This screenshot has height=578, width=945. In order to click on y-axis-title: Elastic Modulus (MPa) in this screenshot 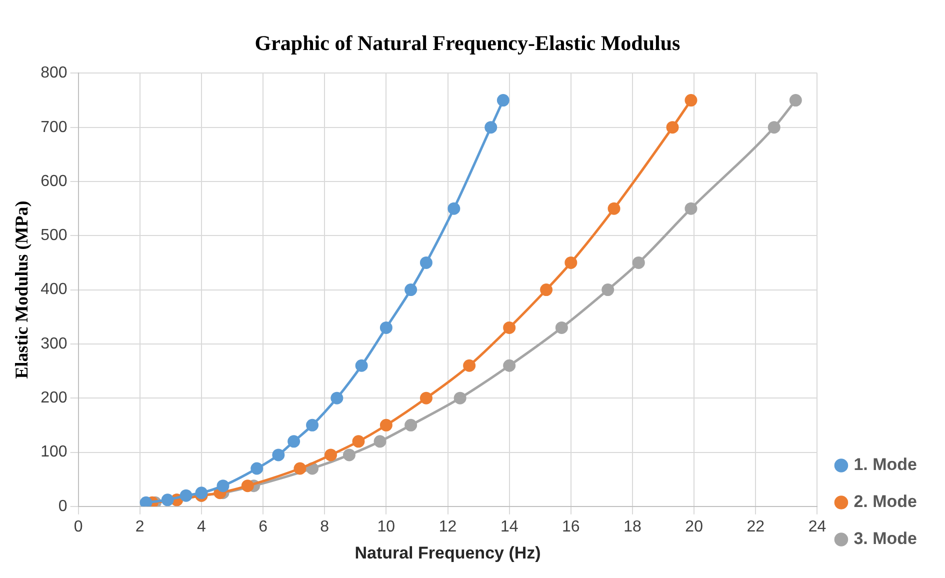, I will do `click(21, 289)`.